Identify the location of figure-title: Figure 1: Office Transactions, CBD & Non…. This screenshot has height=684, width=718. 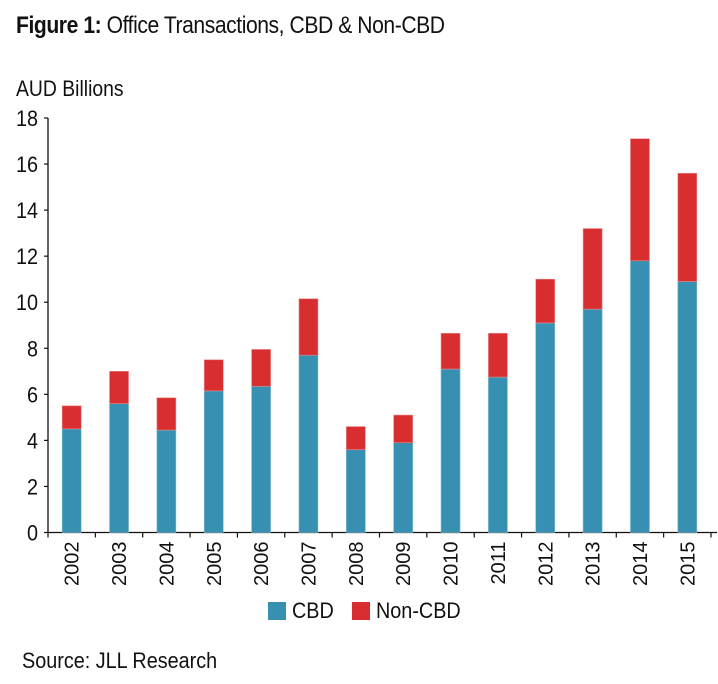
(230, 26).